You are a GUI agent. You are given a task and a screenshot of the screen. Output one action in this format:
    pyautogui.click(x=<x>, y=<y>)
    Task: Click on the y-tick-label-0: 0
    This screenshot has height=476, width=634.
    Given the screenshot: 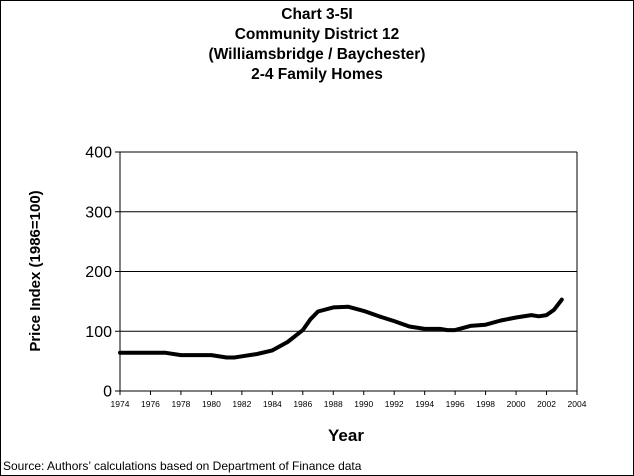 What is the action you would take?
    pyautogui.click(x=107, y=392)
    